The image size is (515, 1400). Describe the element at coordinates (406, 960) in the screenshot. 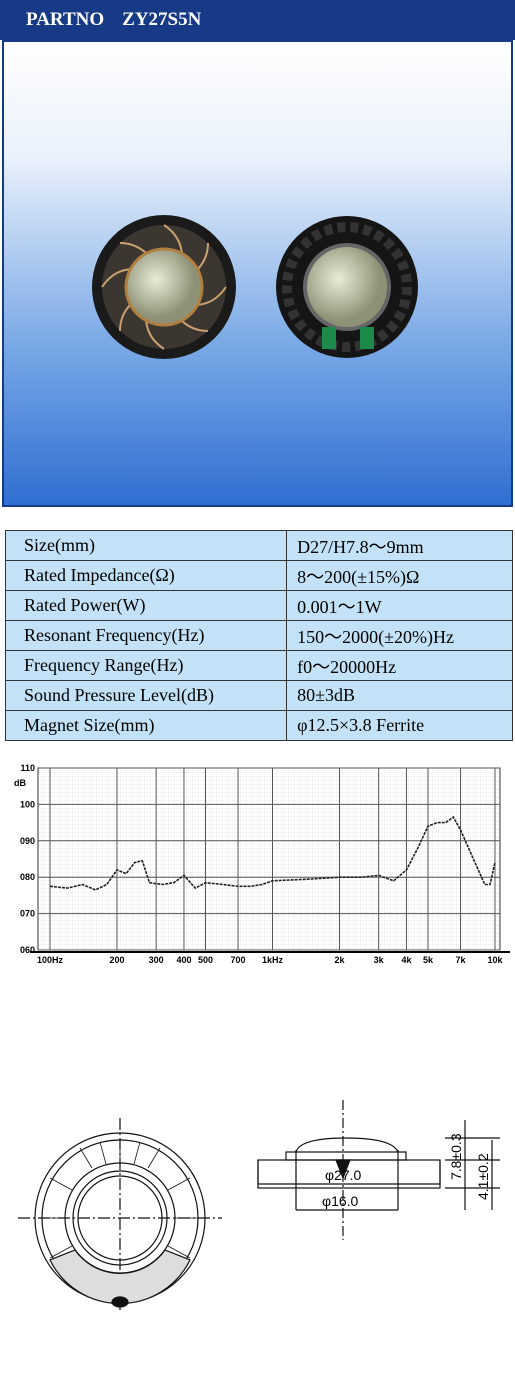

I see `x-tick-label: 4k` at that location.